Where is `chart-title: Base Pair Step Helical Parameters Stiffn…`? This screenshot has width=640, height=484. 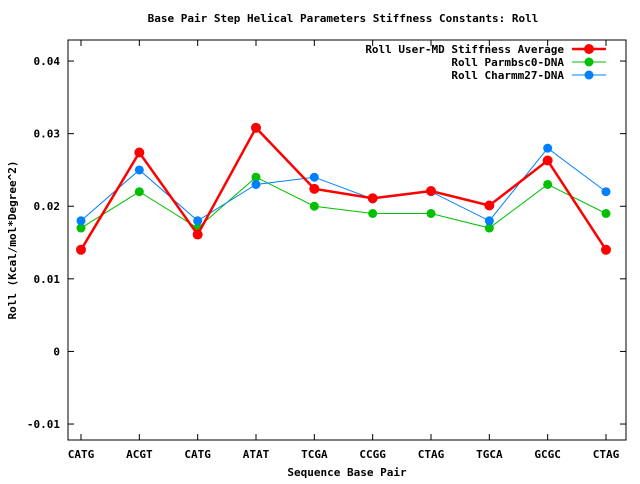
chart-title: Base Pair Step Helical Parameters Stiffn… is located at coordinates (343, 18).